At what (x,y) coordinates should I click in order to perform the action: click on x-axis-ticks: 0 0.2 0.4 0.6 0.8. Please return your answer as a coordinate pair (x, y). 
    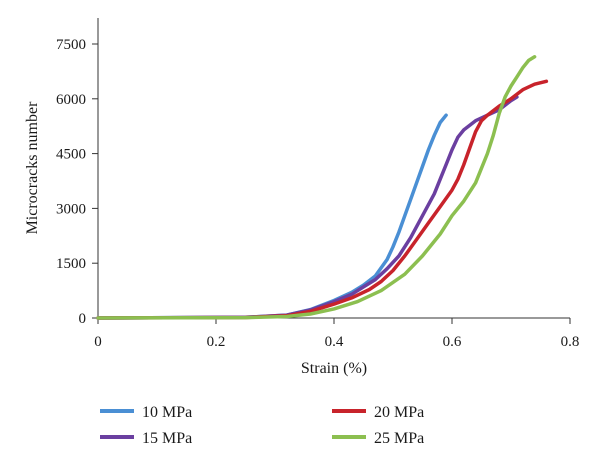
    Looking at the image, I should click on (336, 334).